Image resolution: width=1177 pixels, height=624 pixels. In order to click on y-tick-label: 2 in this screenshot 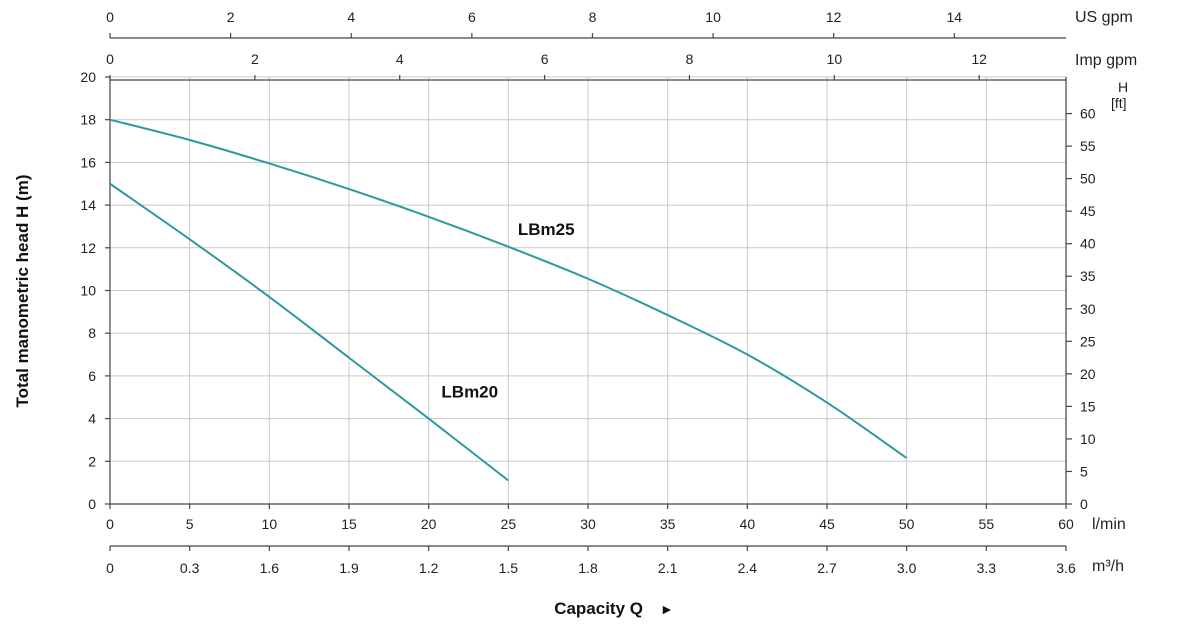, I will do `click(92, 461)`.